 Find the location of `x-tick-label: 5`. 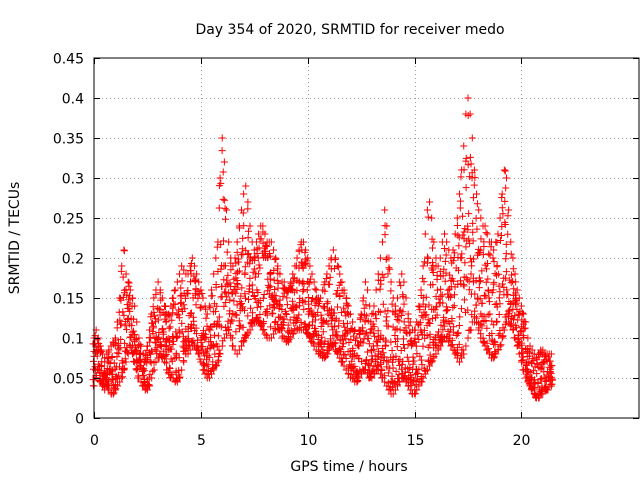

x-tick-label: 5 is located at coordinates (201, 441).